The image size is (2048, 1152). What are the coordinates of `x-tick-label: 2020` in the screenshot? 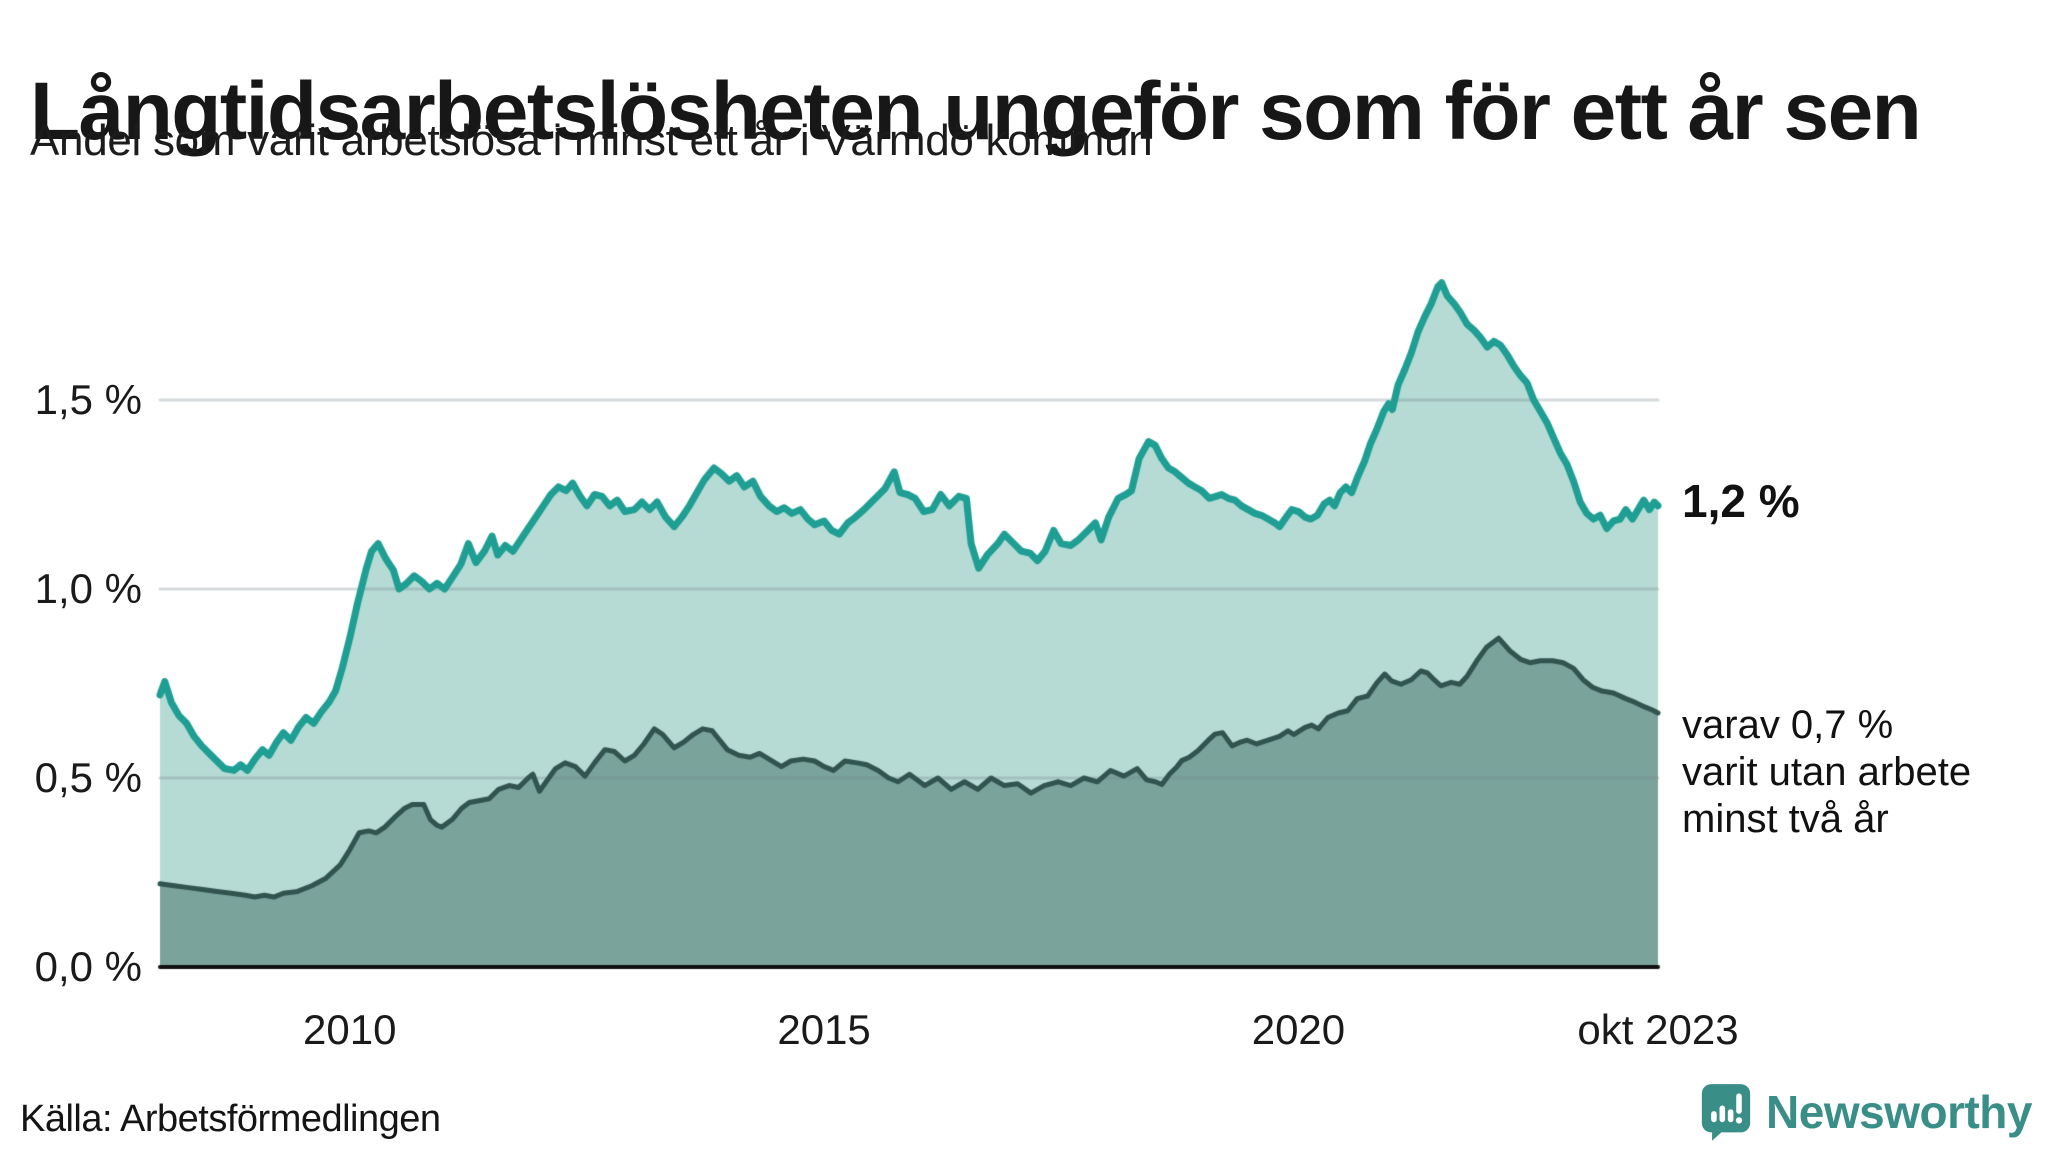 It's located at (1298, 1029).